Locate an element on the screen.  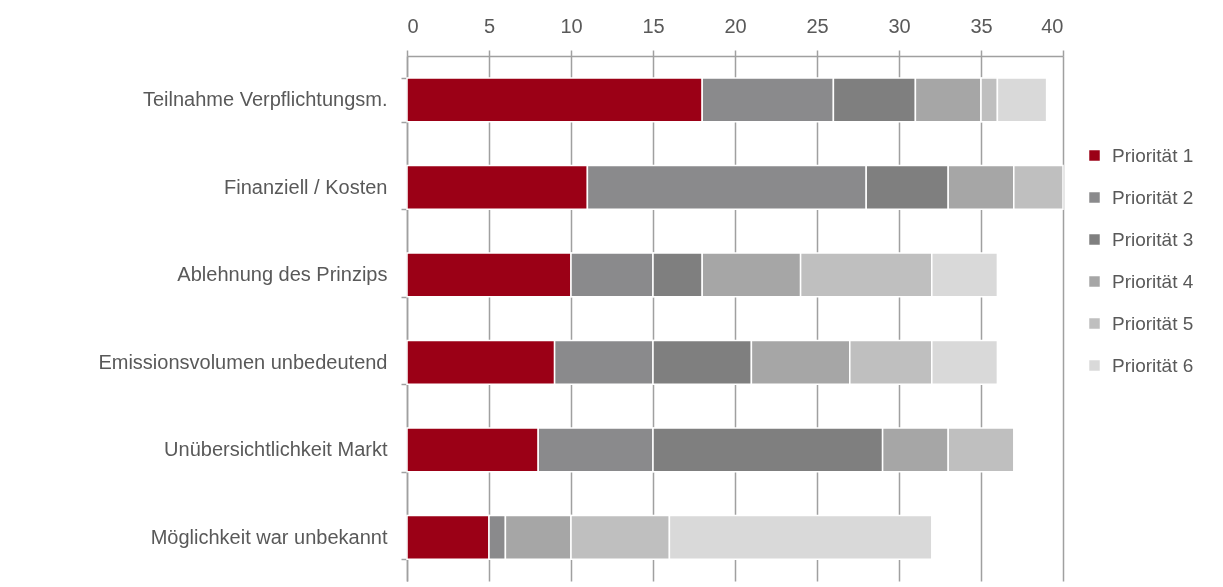
x-tick-label: 20 is located at coordinates (735, 25).